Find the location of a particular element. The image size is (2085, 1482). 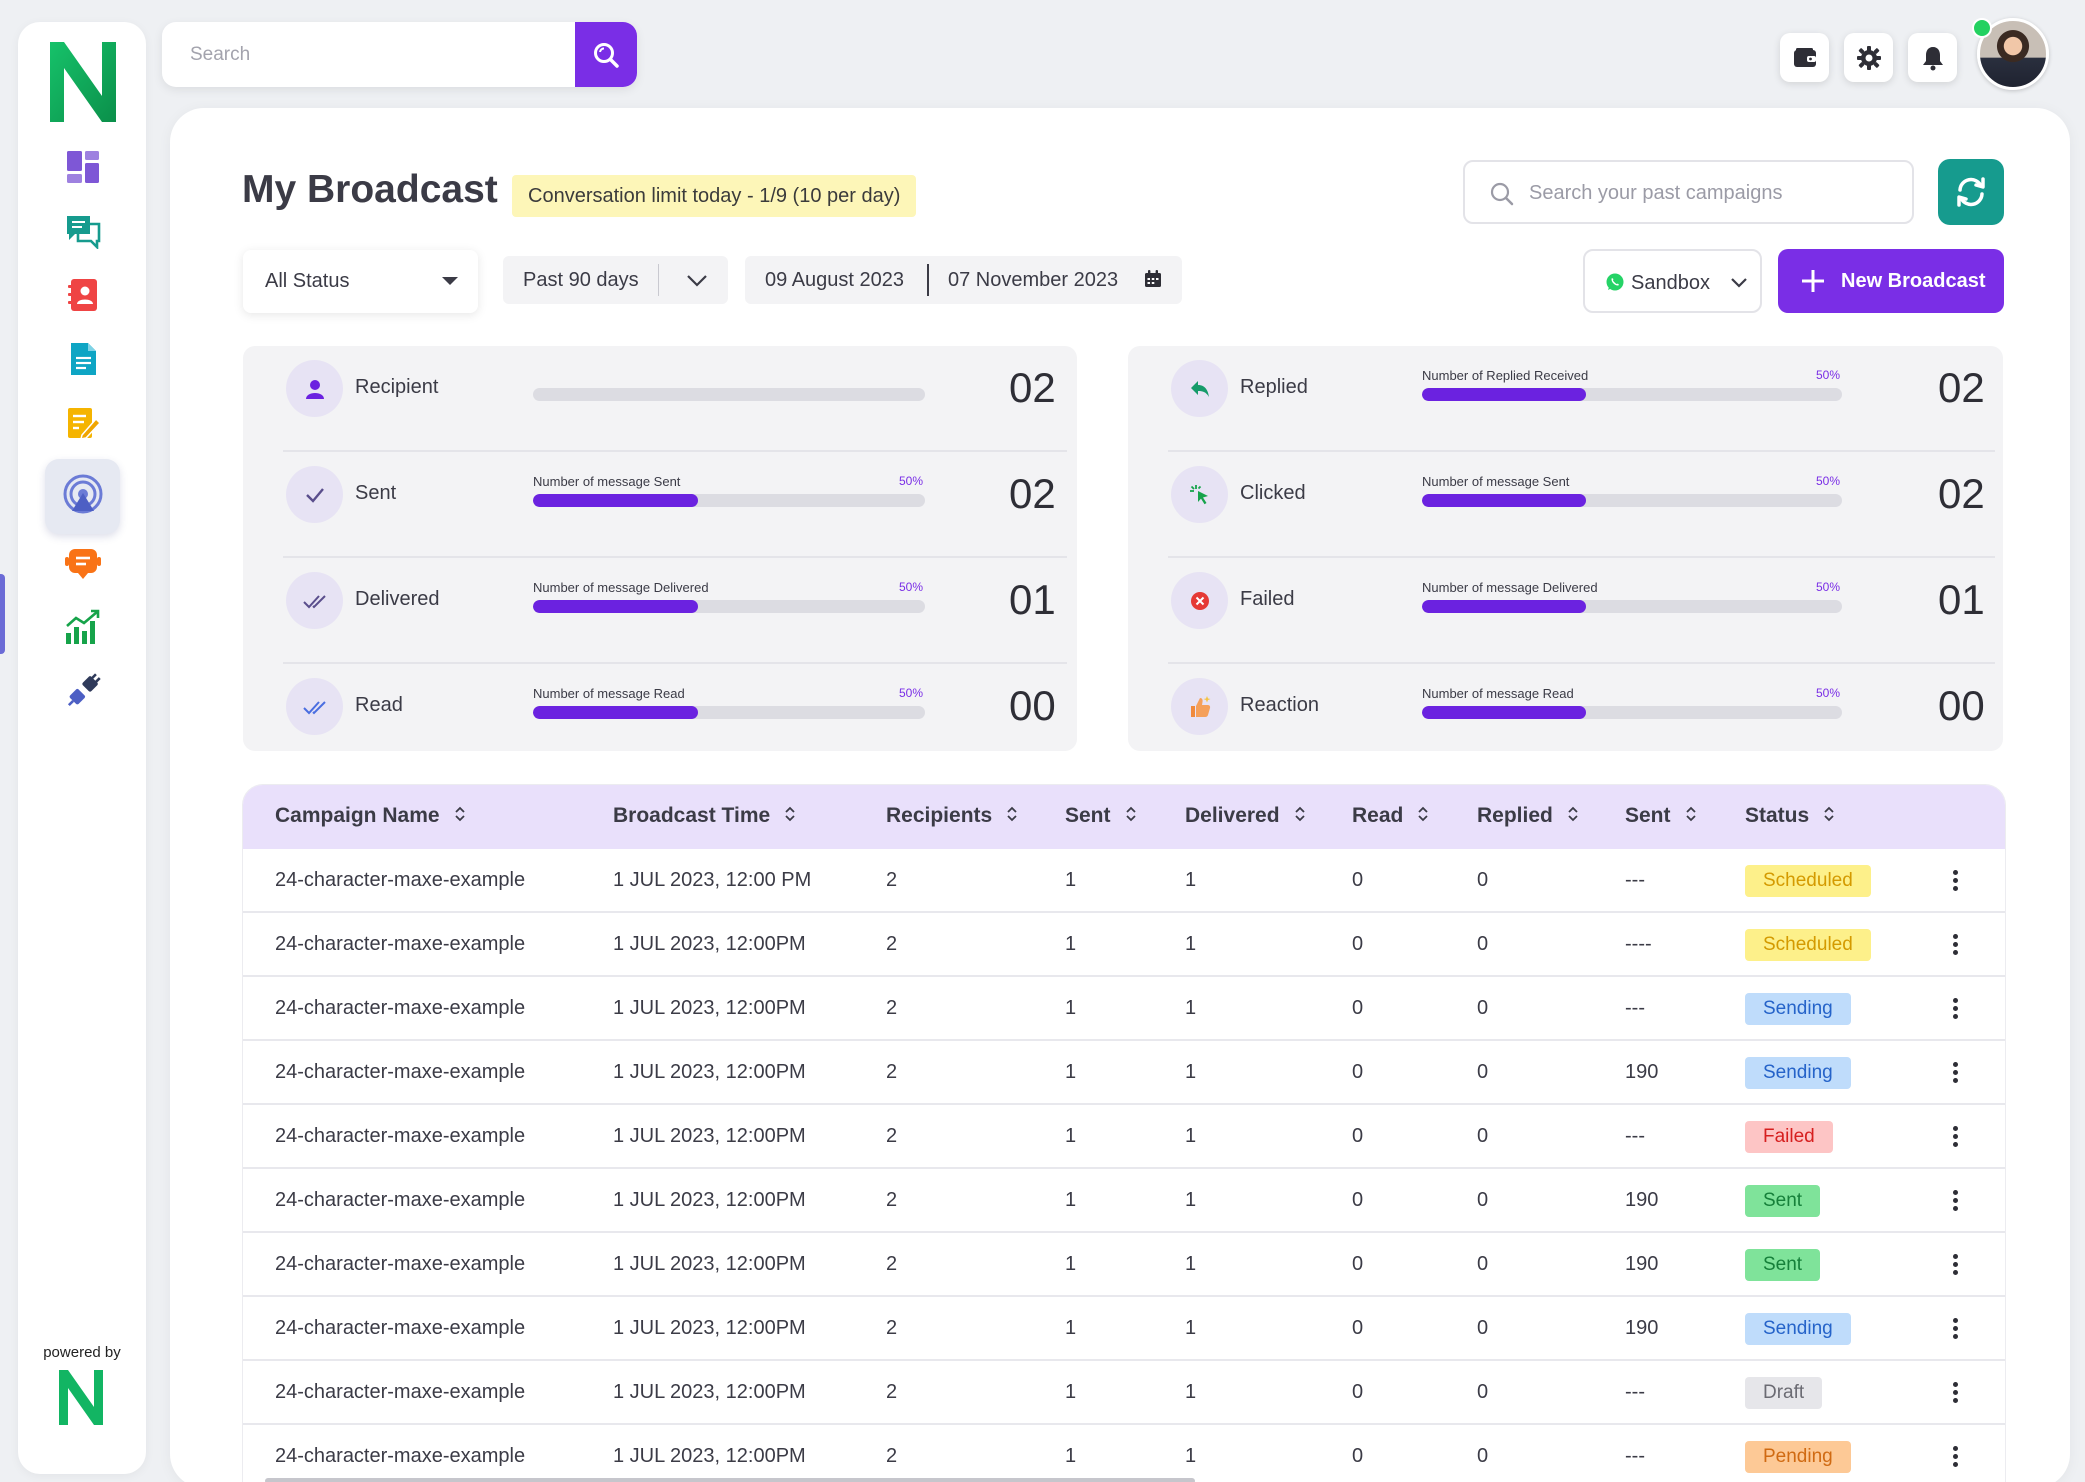

wallet-button is located at coordinates (1804, 57).